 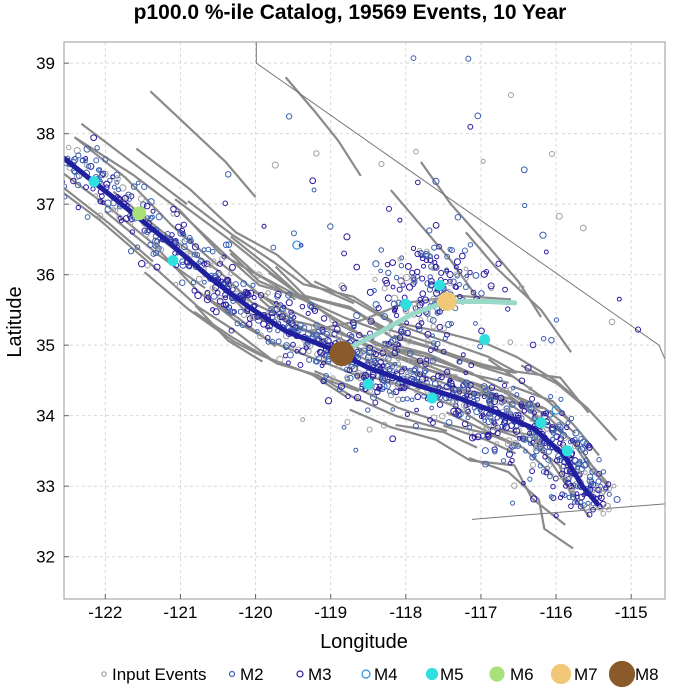 I want to click on y-tick-label: 39, so click(x=45, y=63).